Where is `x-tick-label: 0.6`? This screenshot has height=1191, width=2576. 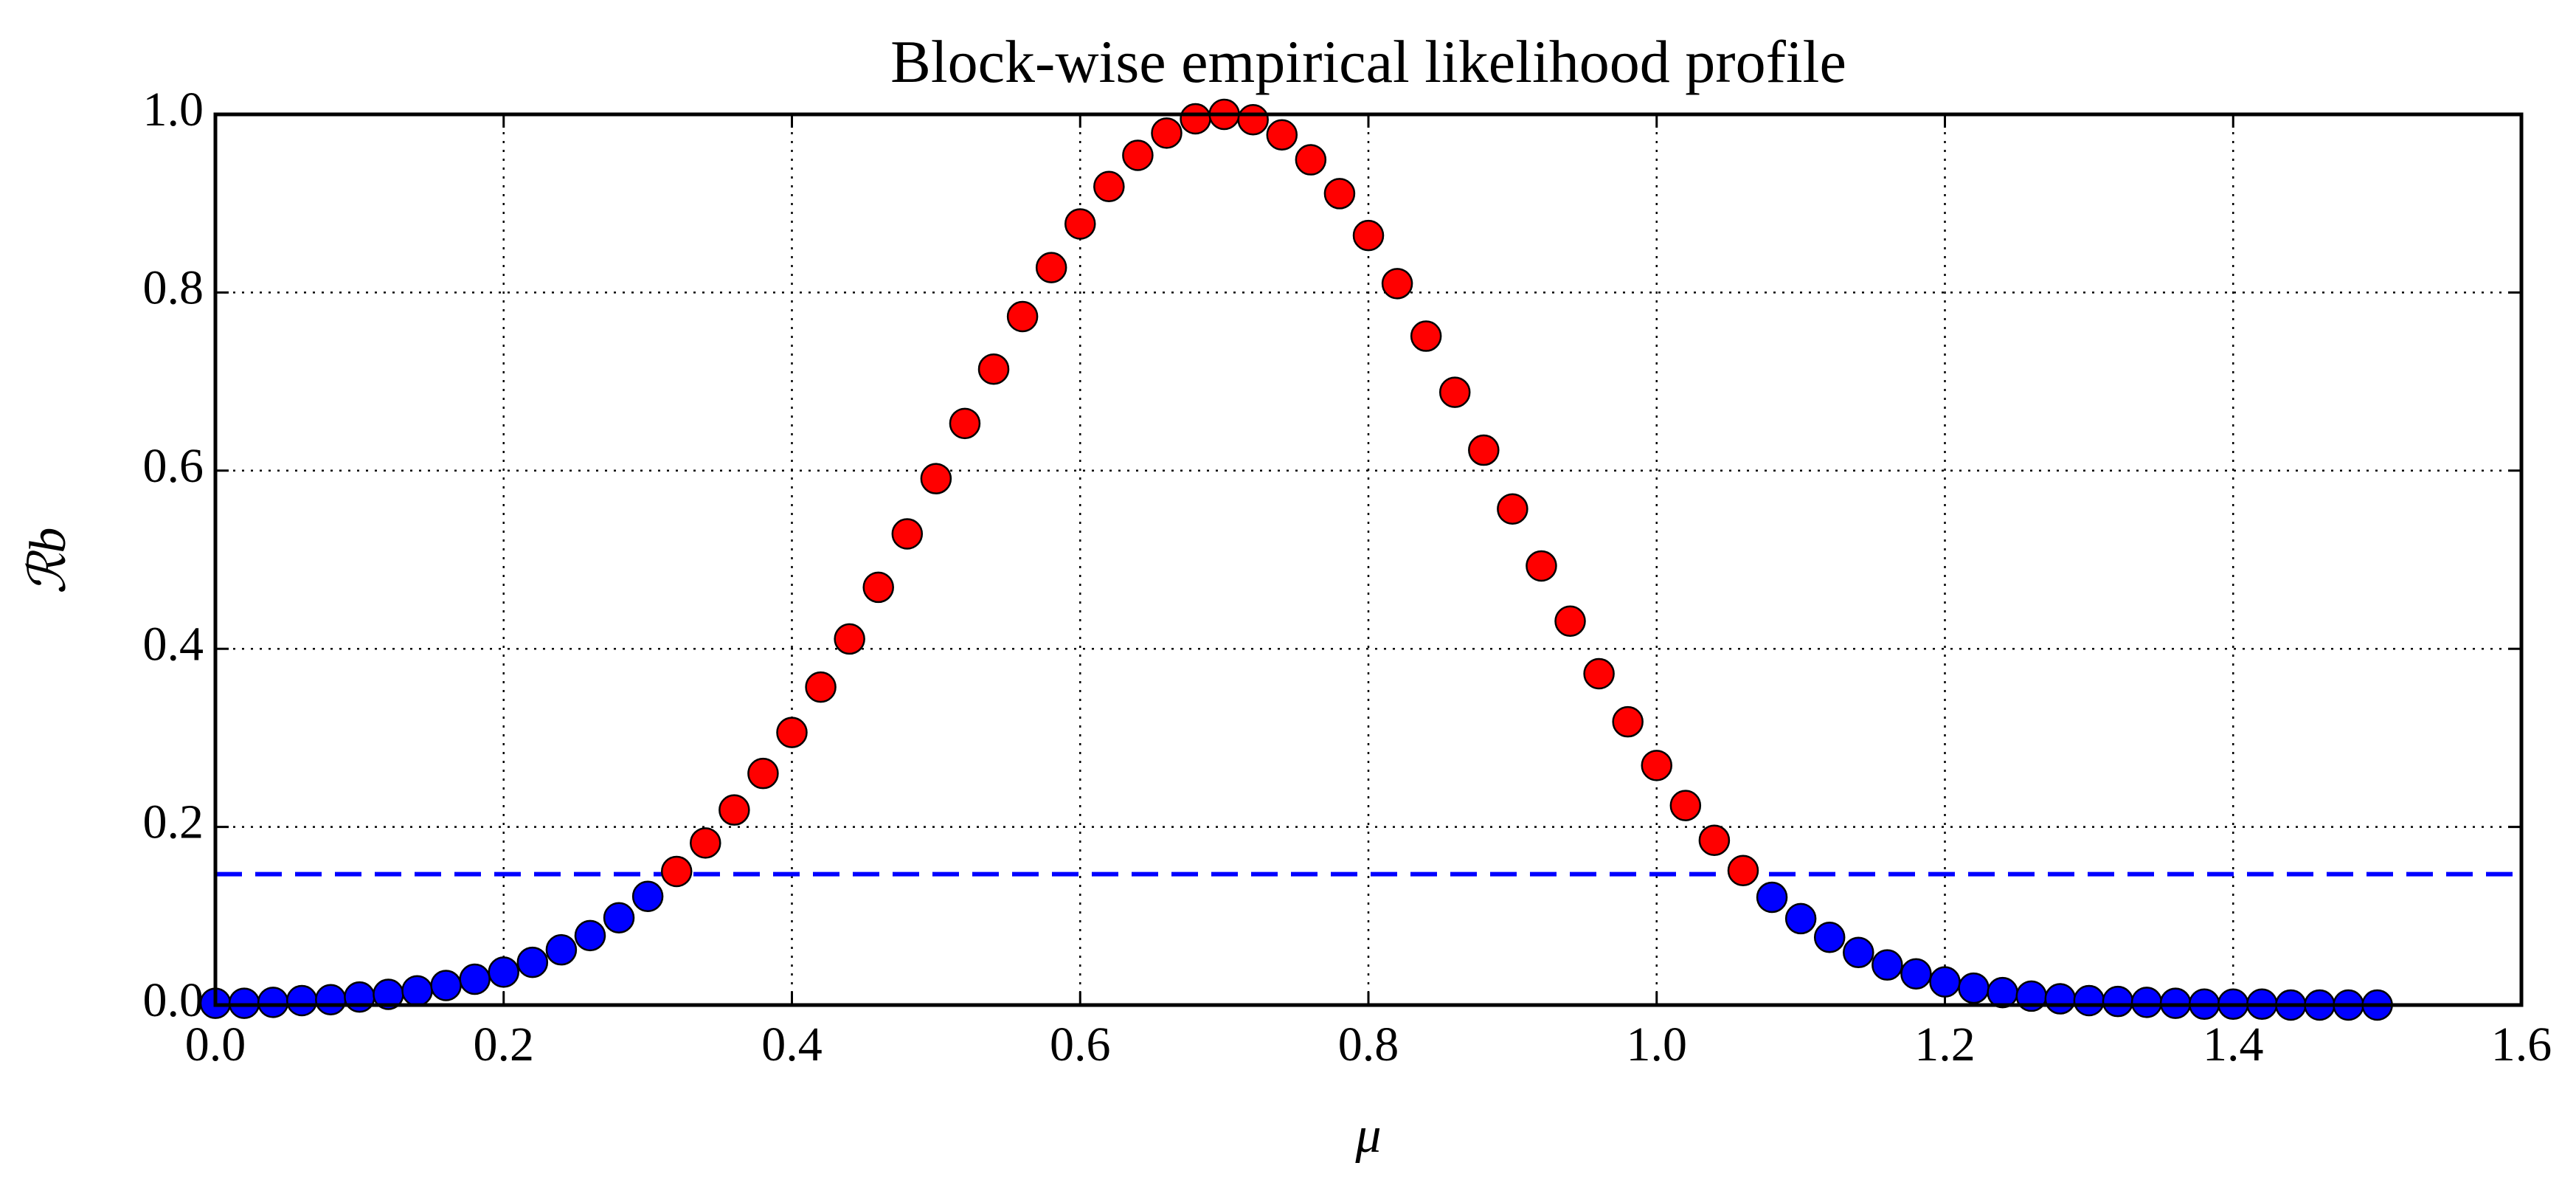 x-tick-label: 0.6 is located at coordinates (1081, 1044).